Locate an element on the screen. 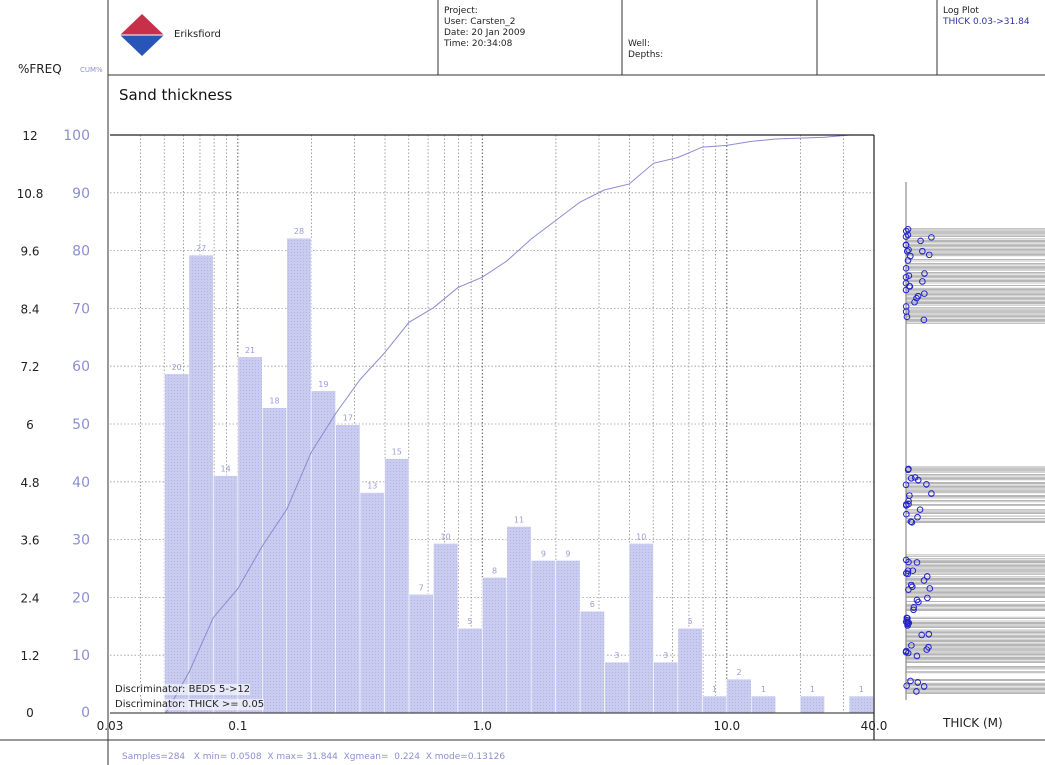 The height and width of the screenshot is (765, 1045). y-freq-tick-label: 7.2 is located at coordinates (29, 367).